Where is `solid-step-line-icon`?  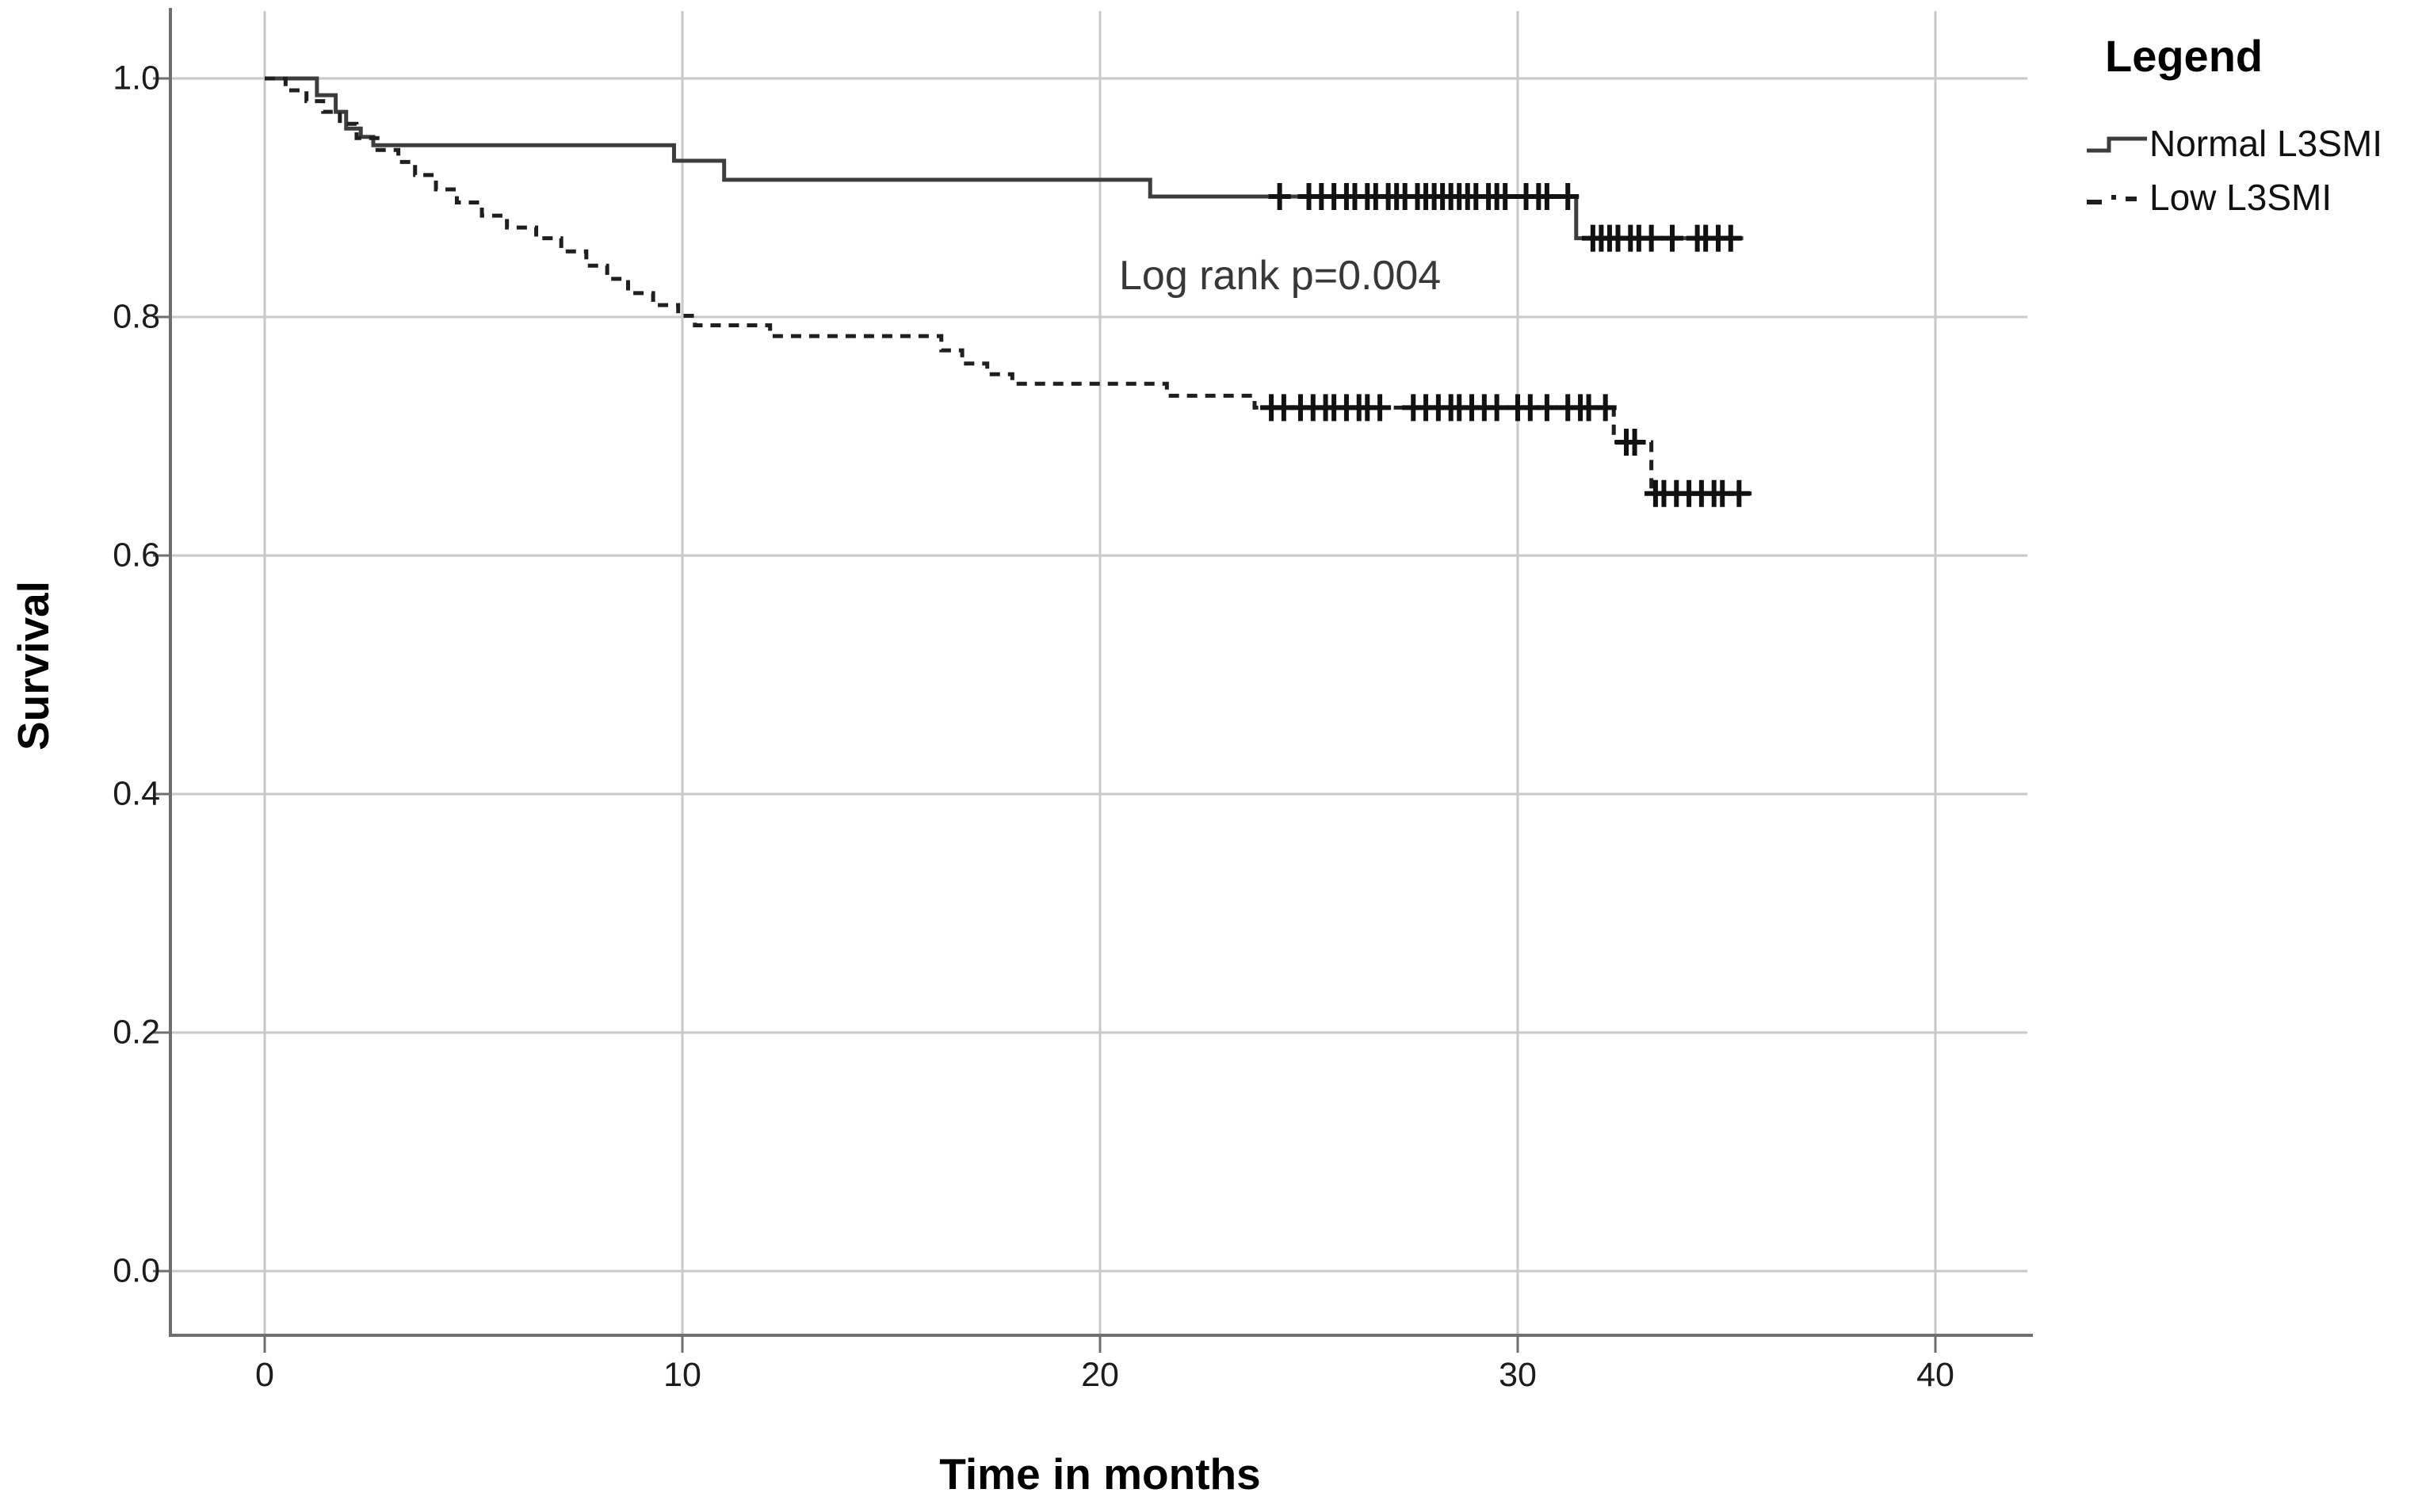
solid-step-line-icon is located at coordinates (2117, 144).